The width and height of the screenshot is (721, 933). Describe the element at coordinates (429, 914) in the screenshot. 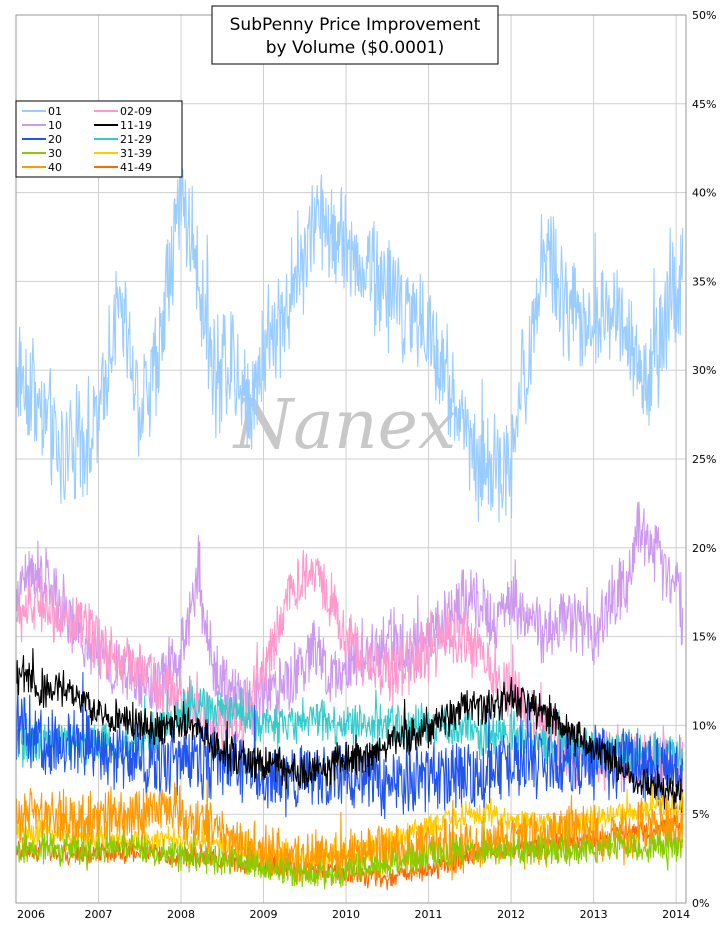

I see `x-tick-label-2011: 2011` at that location.